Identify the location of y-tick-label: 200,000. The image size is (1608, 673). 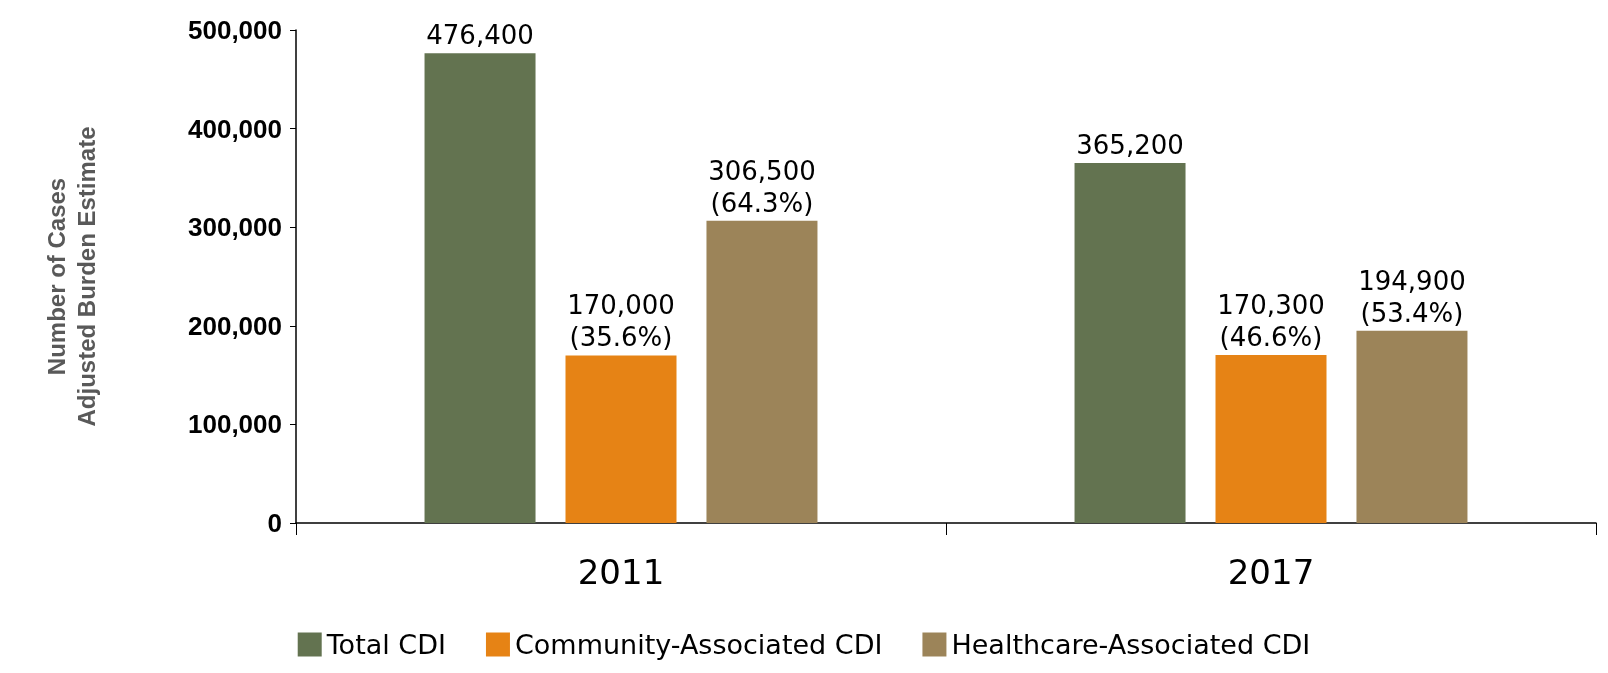
(235, 325).